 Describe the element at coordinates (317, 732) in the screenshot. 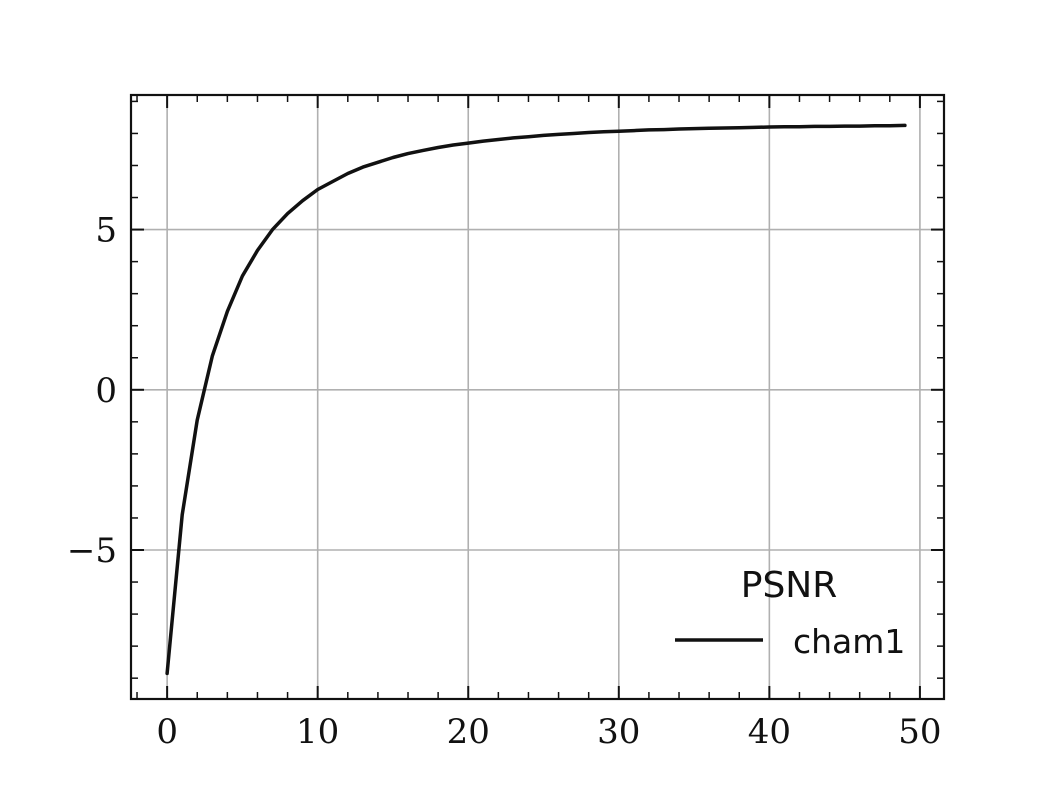

I see `x-tick-label: 10` at that location.